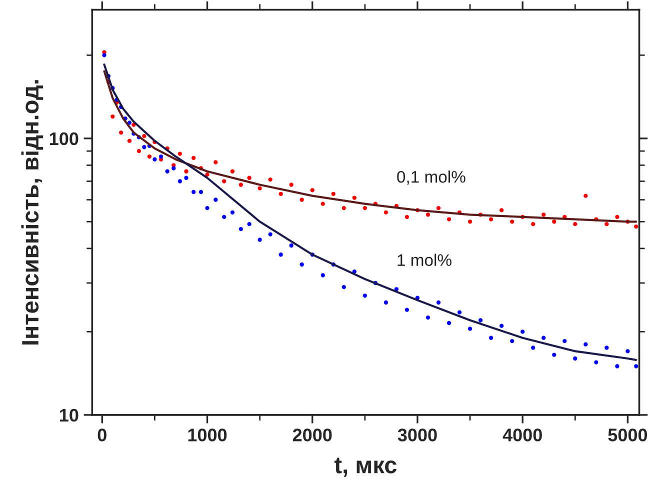  What do you see at coordinates (64, 139) in the screenshot?
I see `y-tick-label: 100` at bounding box center [64, 139].